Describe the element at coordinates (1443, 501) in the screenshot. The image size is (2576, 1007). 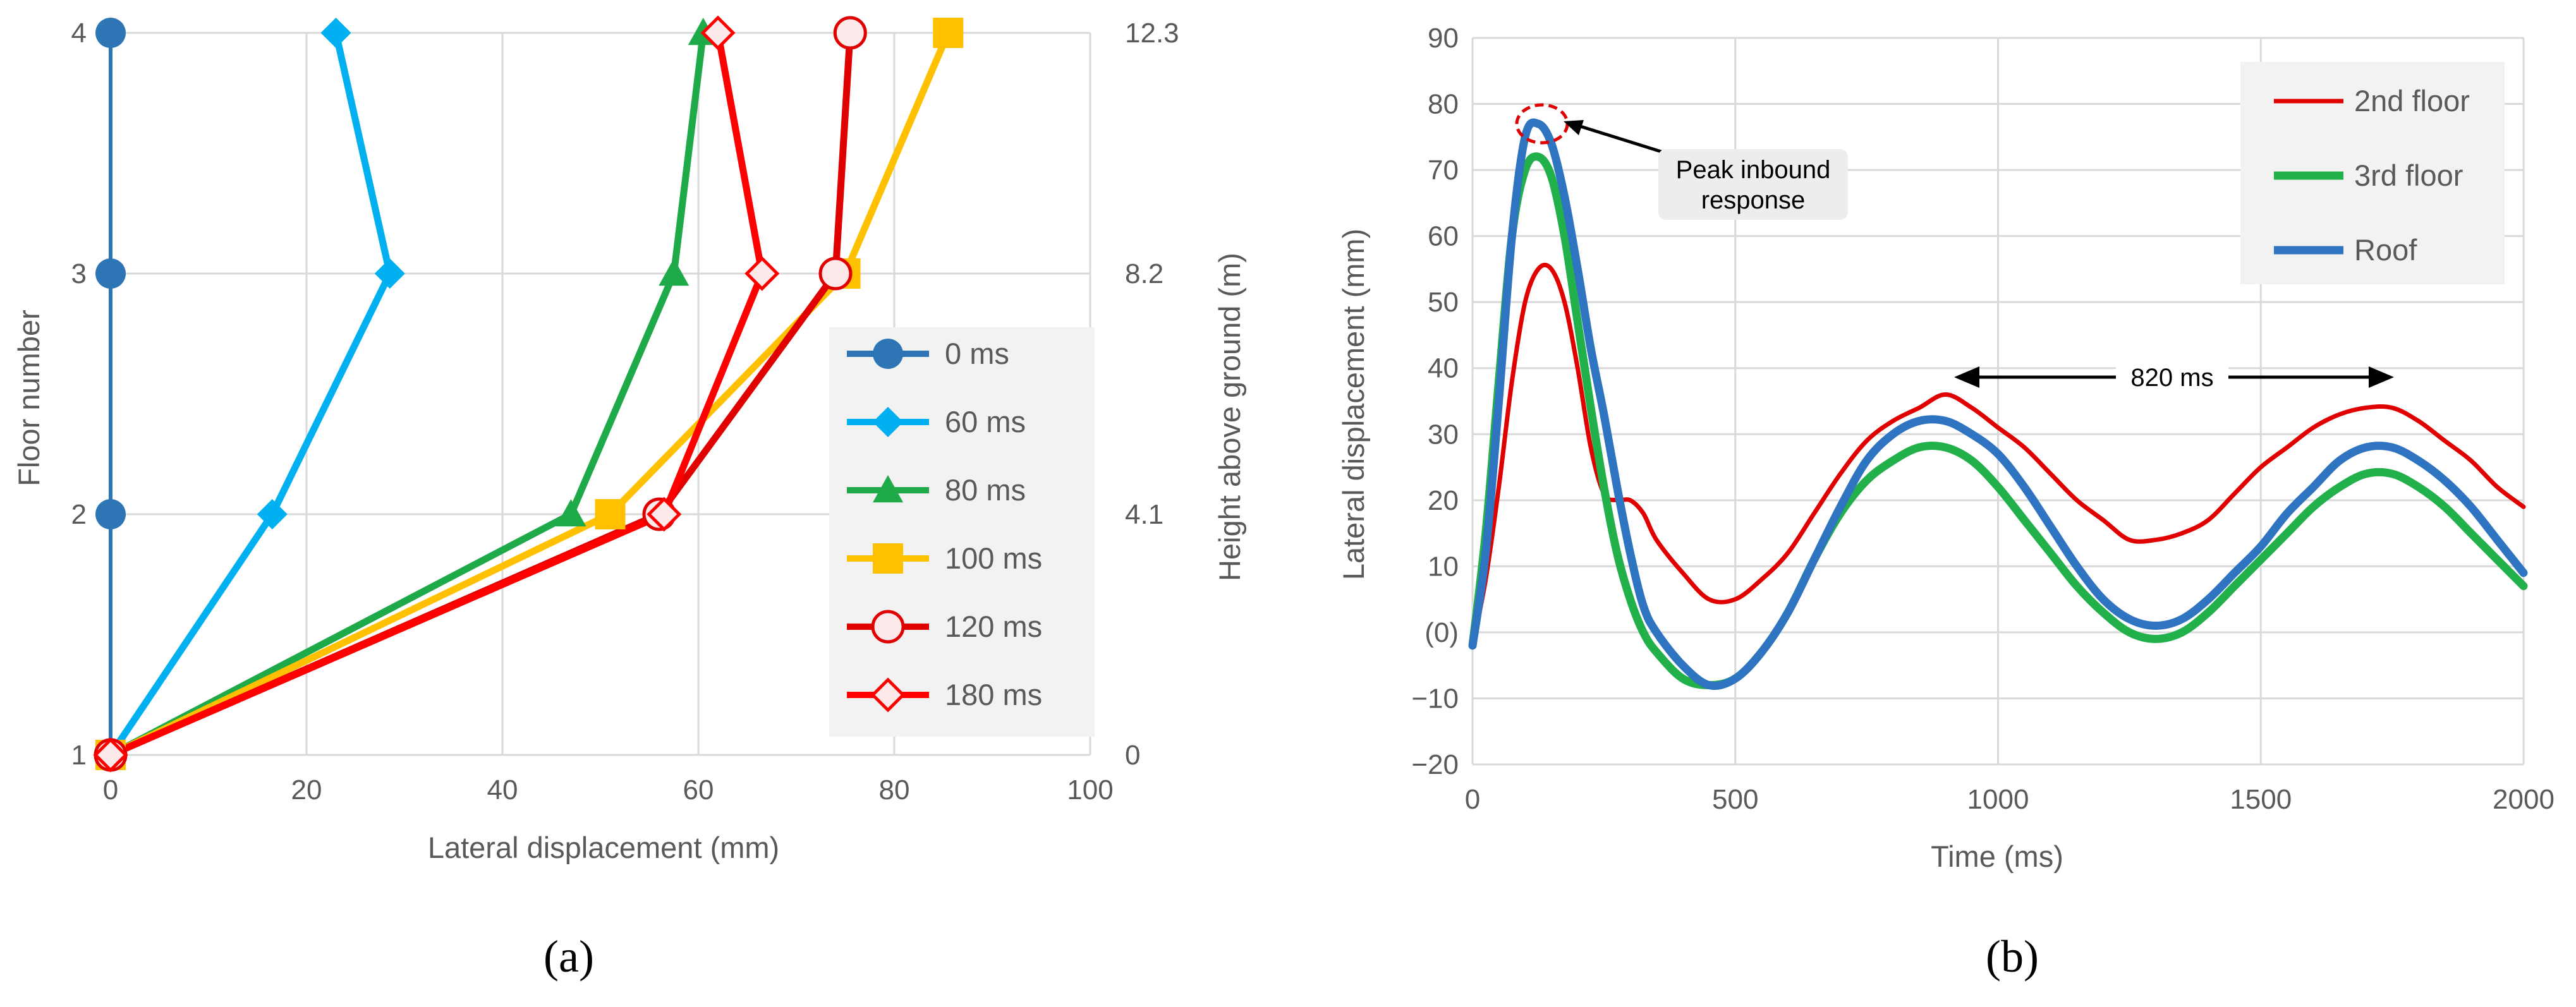
I see `panel-b-y-tick-label: 20` at that location.